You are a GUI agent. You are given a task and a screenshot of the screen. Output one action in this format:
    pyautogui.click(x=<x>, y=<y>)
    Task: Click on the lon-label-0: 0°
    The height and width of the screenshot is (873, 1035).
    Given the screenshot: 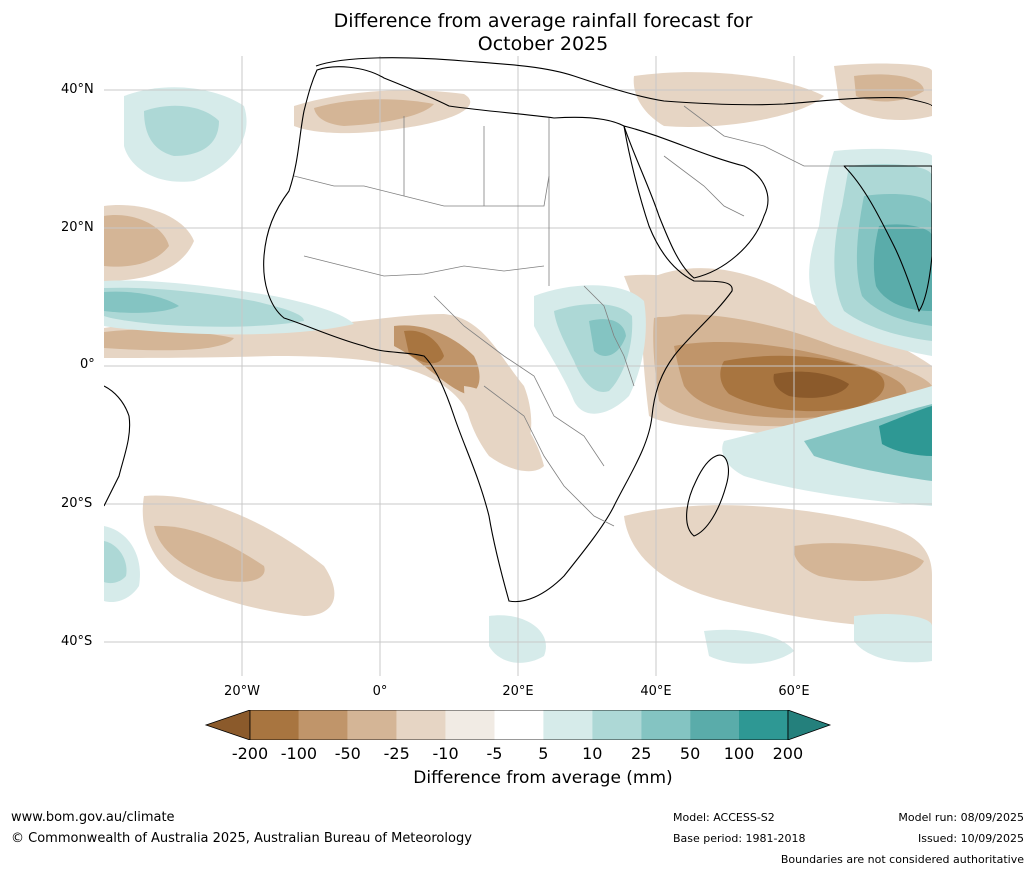 What is the action you would take?
    pyautogui.click(x=380, y=691)
    